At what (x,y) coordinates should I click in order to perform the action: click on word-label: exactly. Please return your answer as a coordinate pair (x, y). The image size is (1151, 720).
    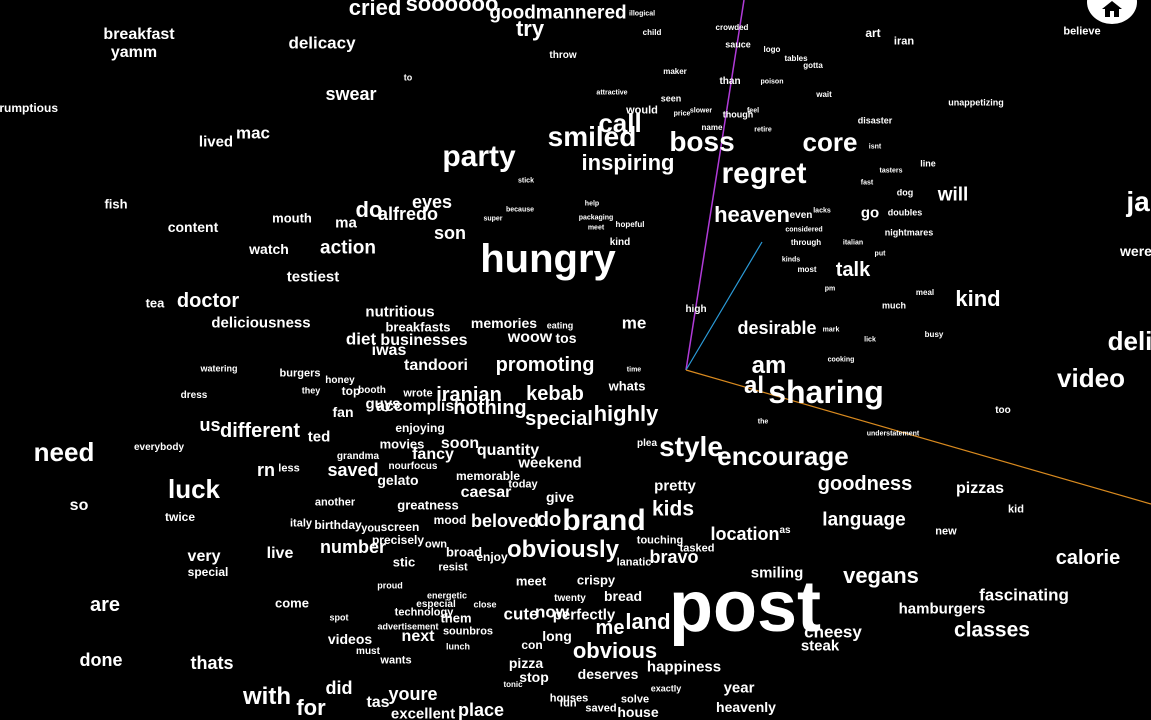
    Looking at the image, I should click on (666, 688).